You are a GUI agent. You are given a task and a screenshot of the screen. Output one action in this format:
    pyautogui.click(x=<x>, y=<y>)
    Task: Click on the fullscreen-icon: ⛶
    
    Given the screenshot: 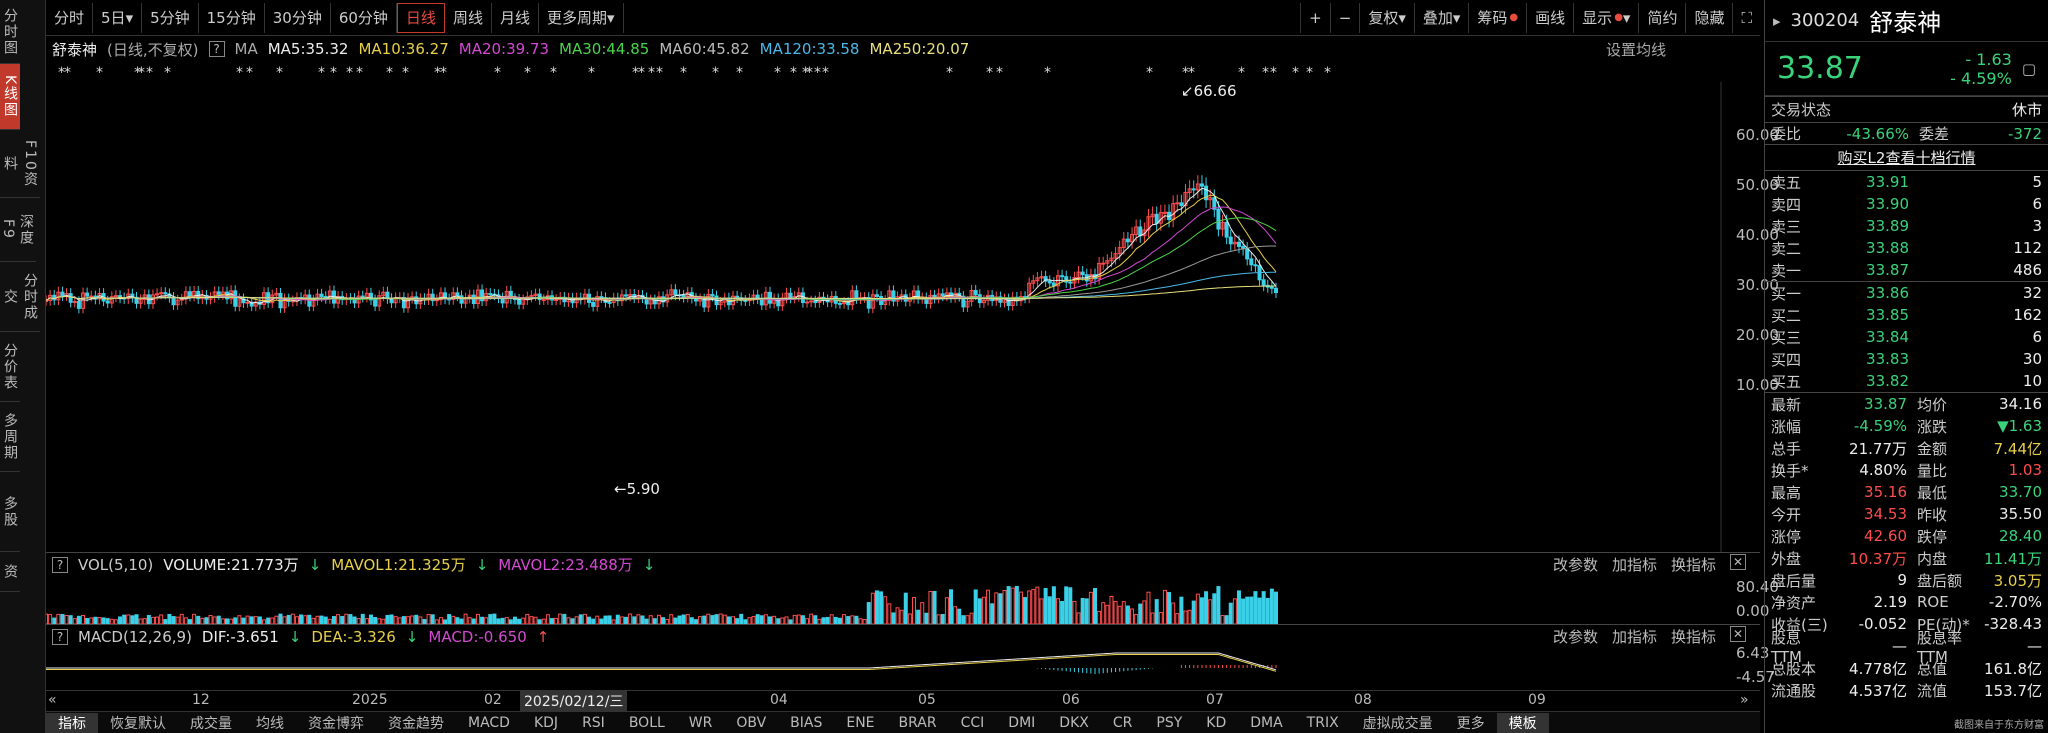 What is the action you would take?
    pyautogui.click(x=1746, y=17)
    